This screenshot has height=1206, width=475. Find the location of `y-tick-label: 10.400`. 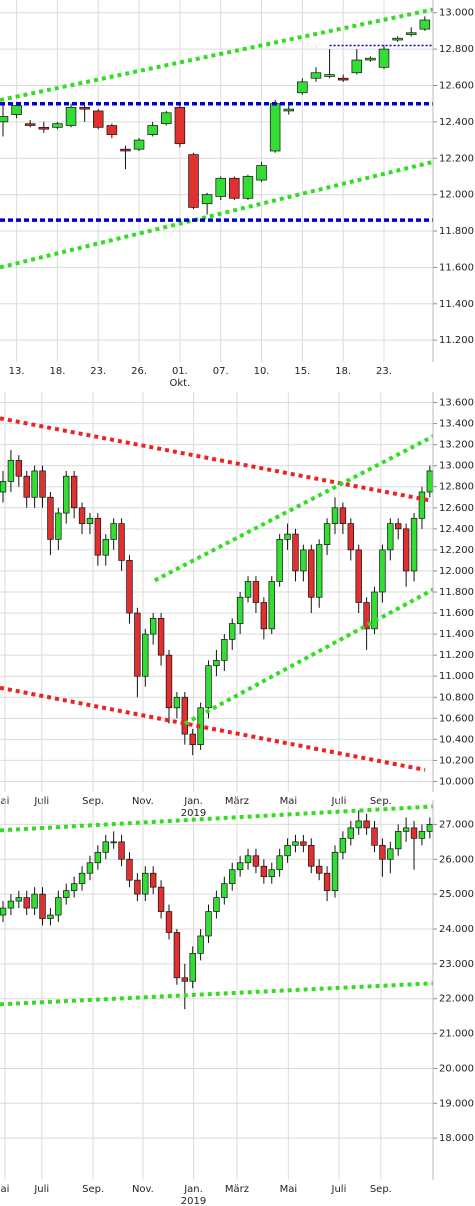

y-tick-label: 10.400 is located at coordinates (456, 739).